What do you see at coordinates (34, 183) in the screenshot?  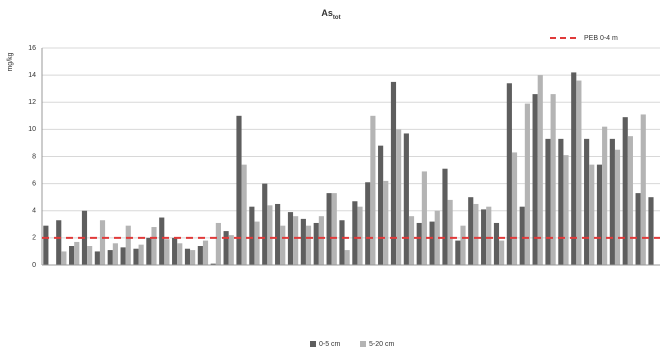 I see `y-tick-label: 6` at bounding box center [34, 183].